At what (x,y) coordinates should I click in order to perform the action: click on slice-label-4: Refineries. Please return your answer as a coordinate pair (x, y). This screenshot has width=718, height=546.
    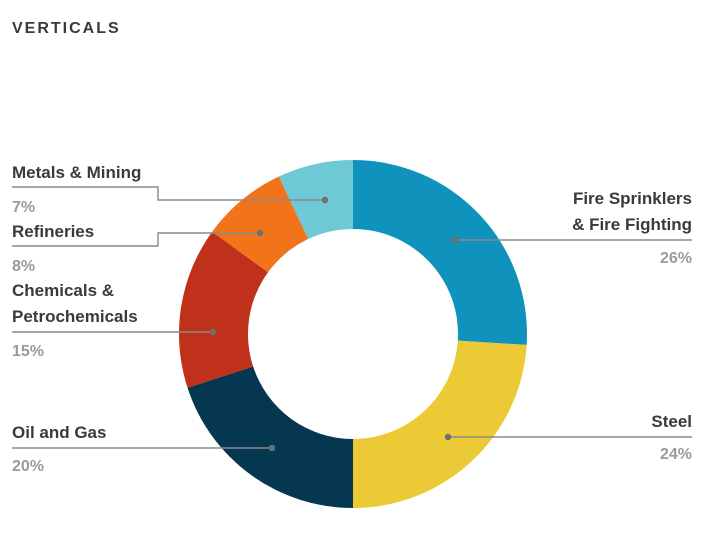
    Looking at the image, I should click on (53, 231).